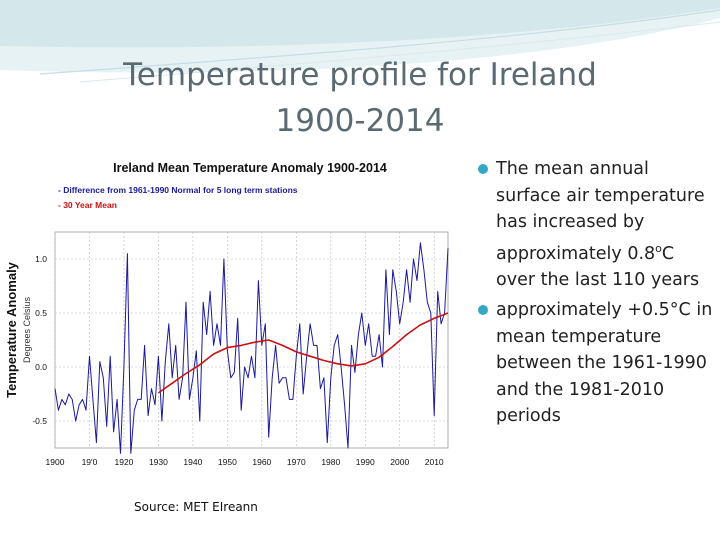 Image resolution: width=720 pixels, height=540 pixels. I want to click on legend-entry-30-year-mean: - 30 Year Mean, so click(87, 205).